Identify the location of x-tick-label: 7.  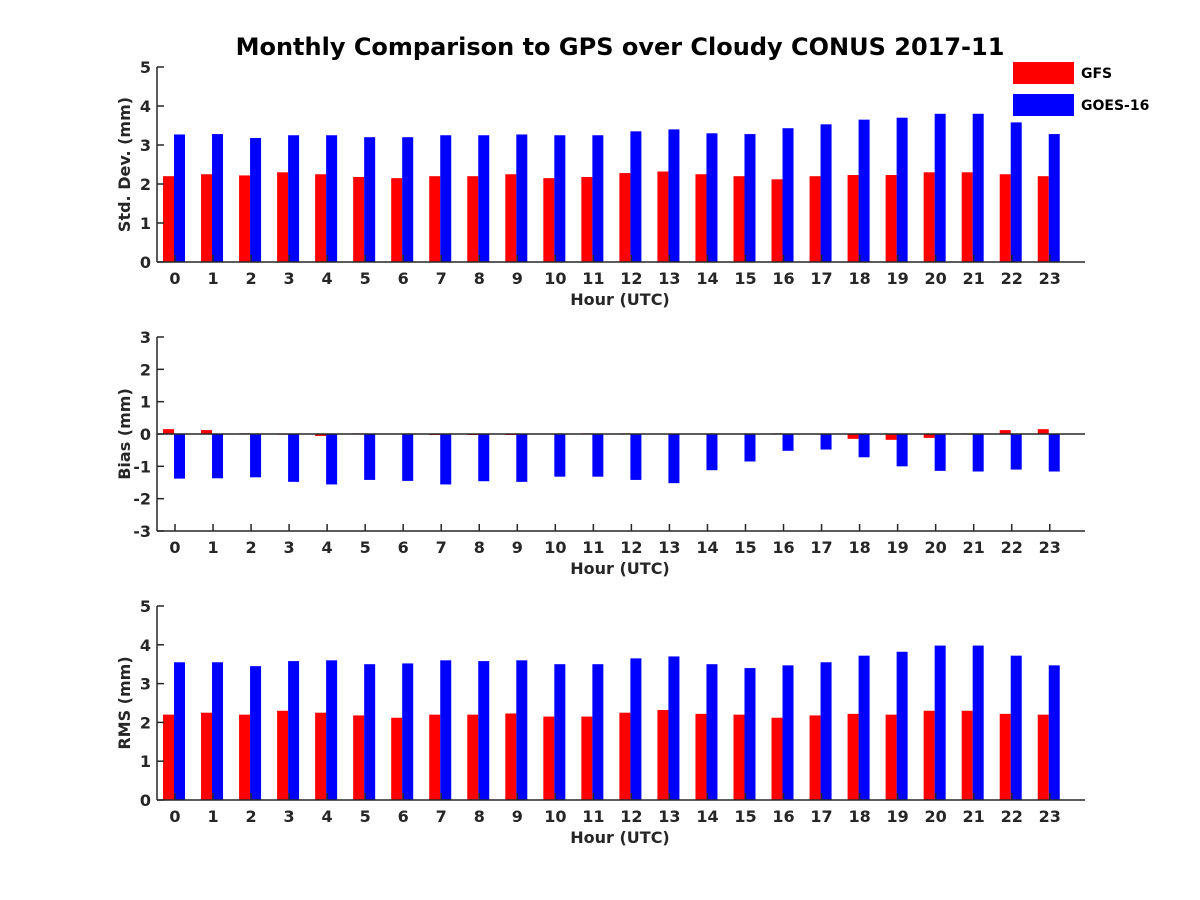
(441, 547).